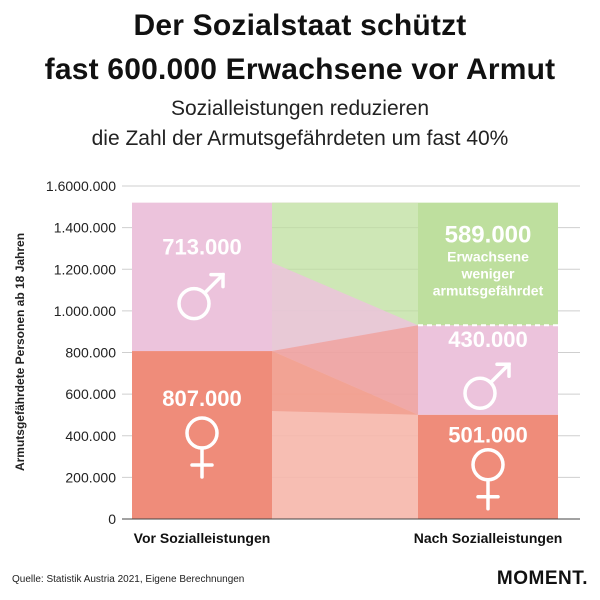 The width and height of the screenshot is (600, 600). Describe the element at coordinates (300, 108) in the screenshot. I see `subtitle-line-1: Sozialleistungen reduzieren` at that location.